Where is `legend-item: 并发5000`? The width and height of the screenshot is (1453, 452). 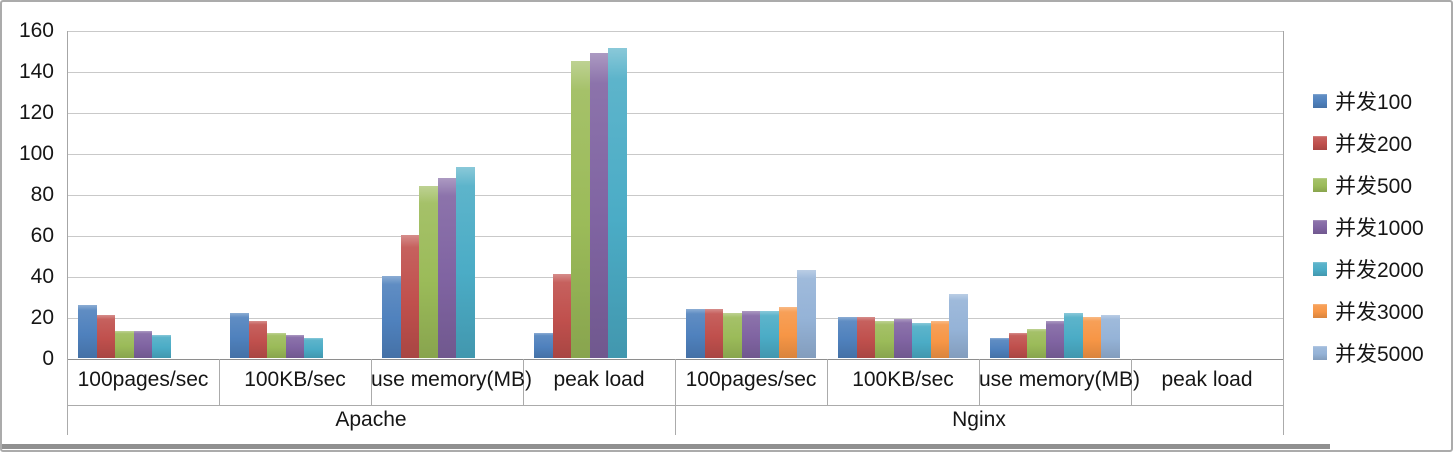 legend-item: 并发5000 is located at coordinates (1368, 353).